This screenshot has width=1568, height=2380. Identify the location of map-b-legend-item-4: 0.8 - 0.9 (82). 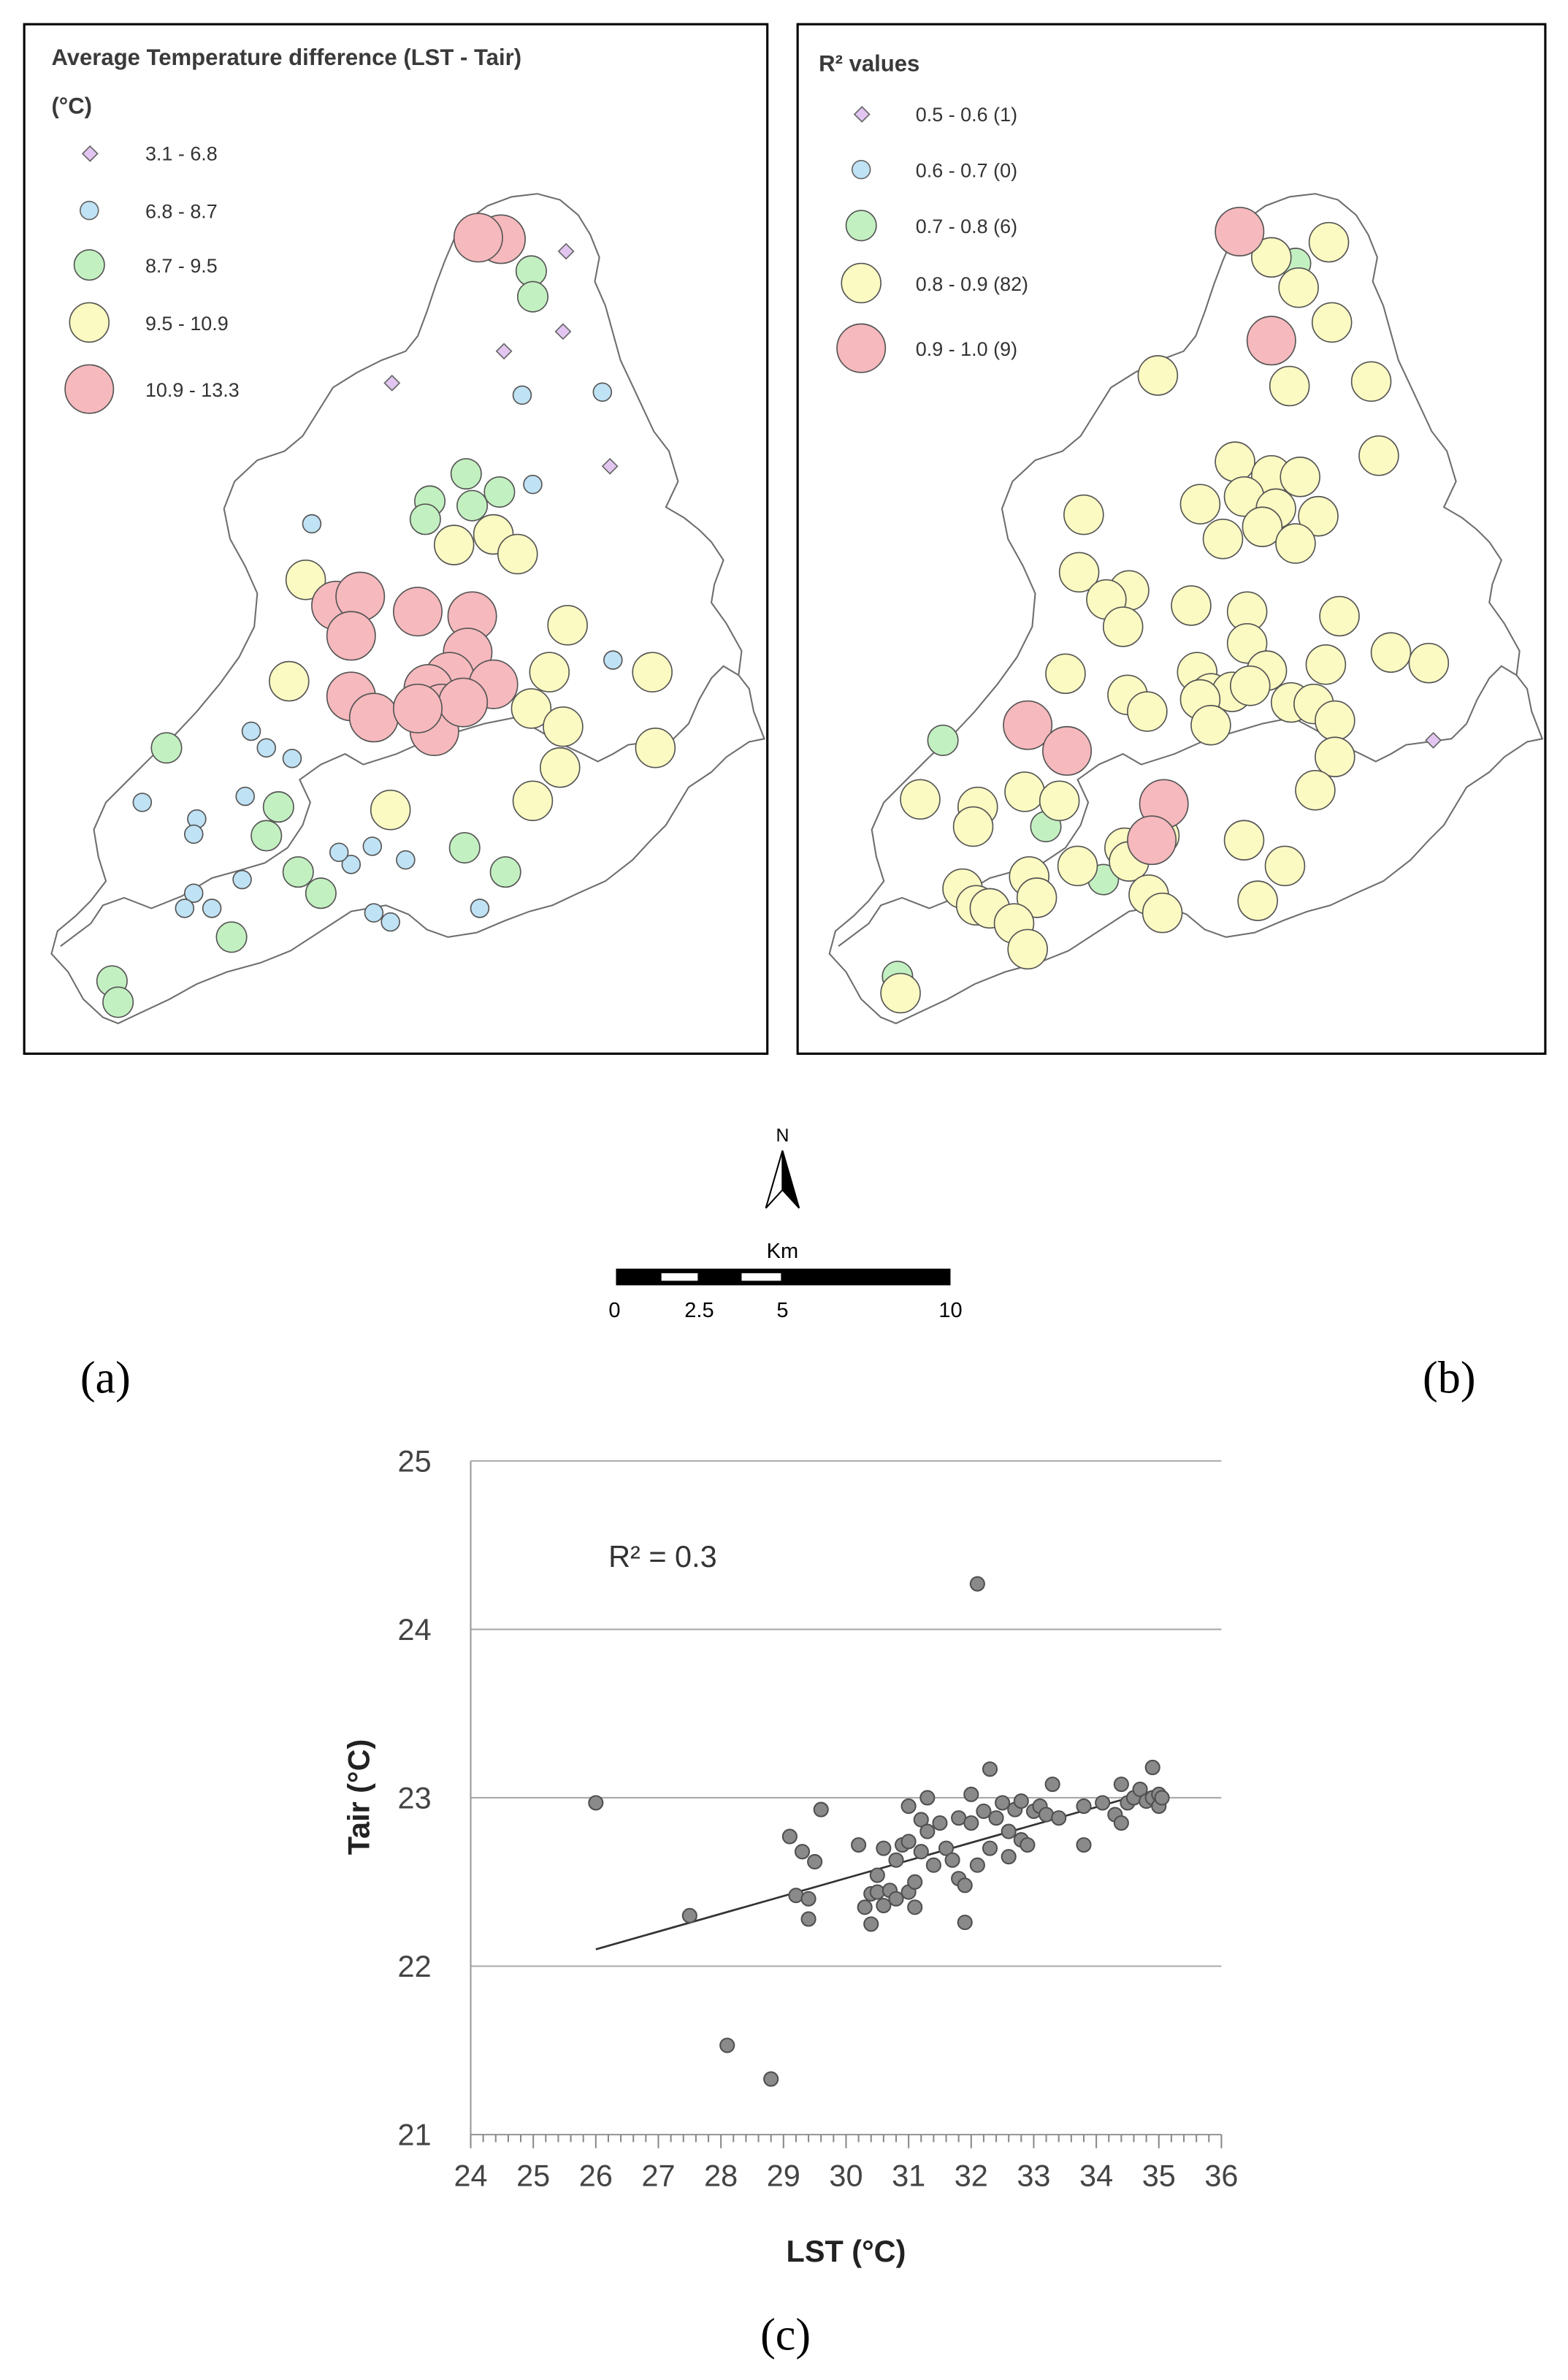
(934, 283).